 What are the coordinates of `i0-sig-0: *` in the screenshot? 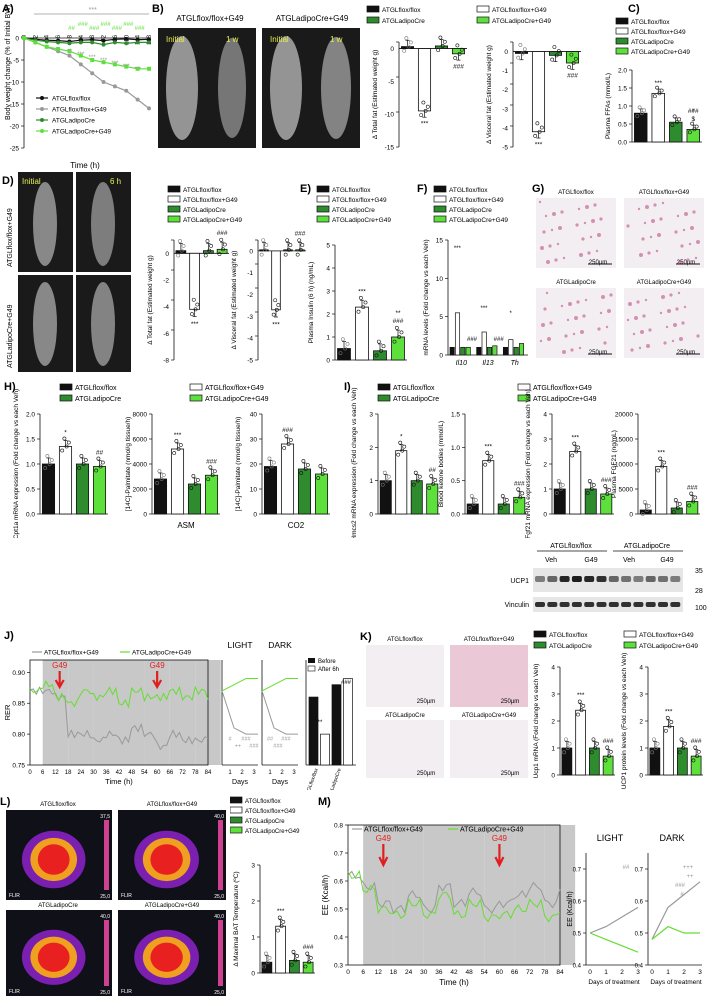 It's located at (401, 437).